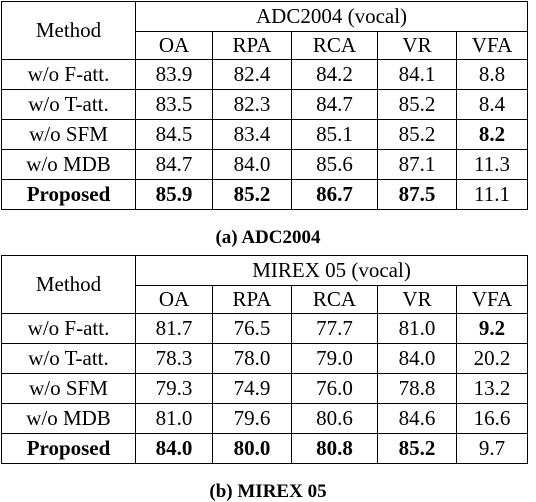 This screenshot has height=502, width=536. I want to click on value-cell-rca: 85.1, so click(334, 134).